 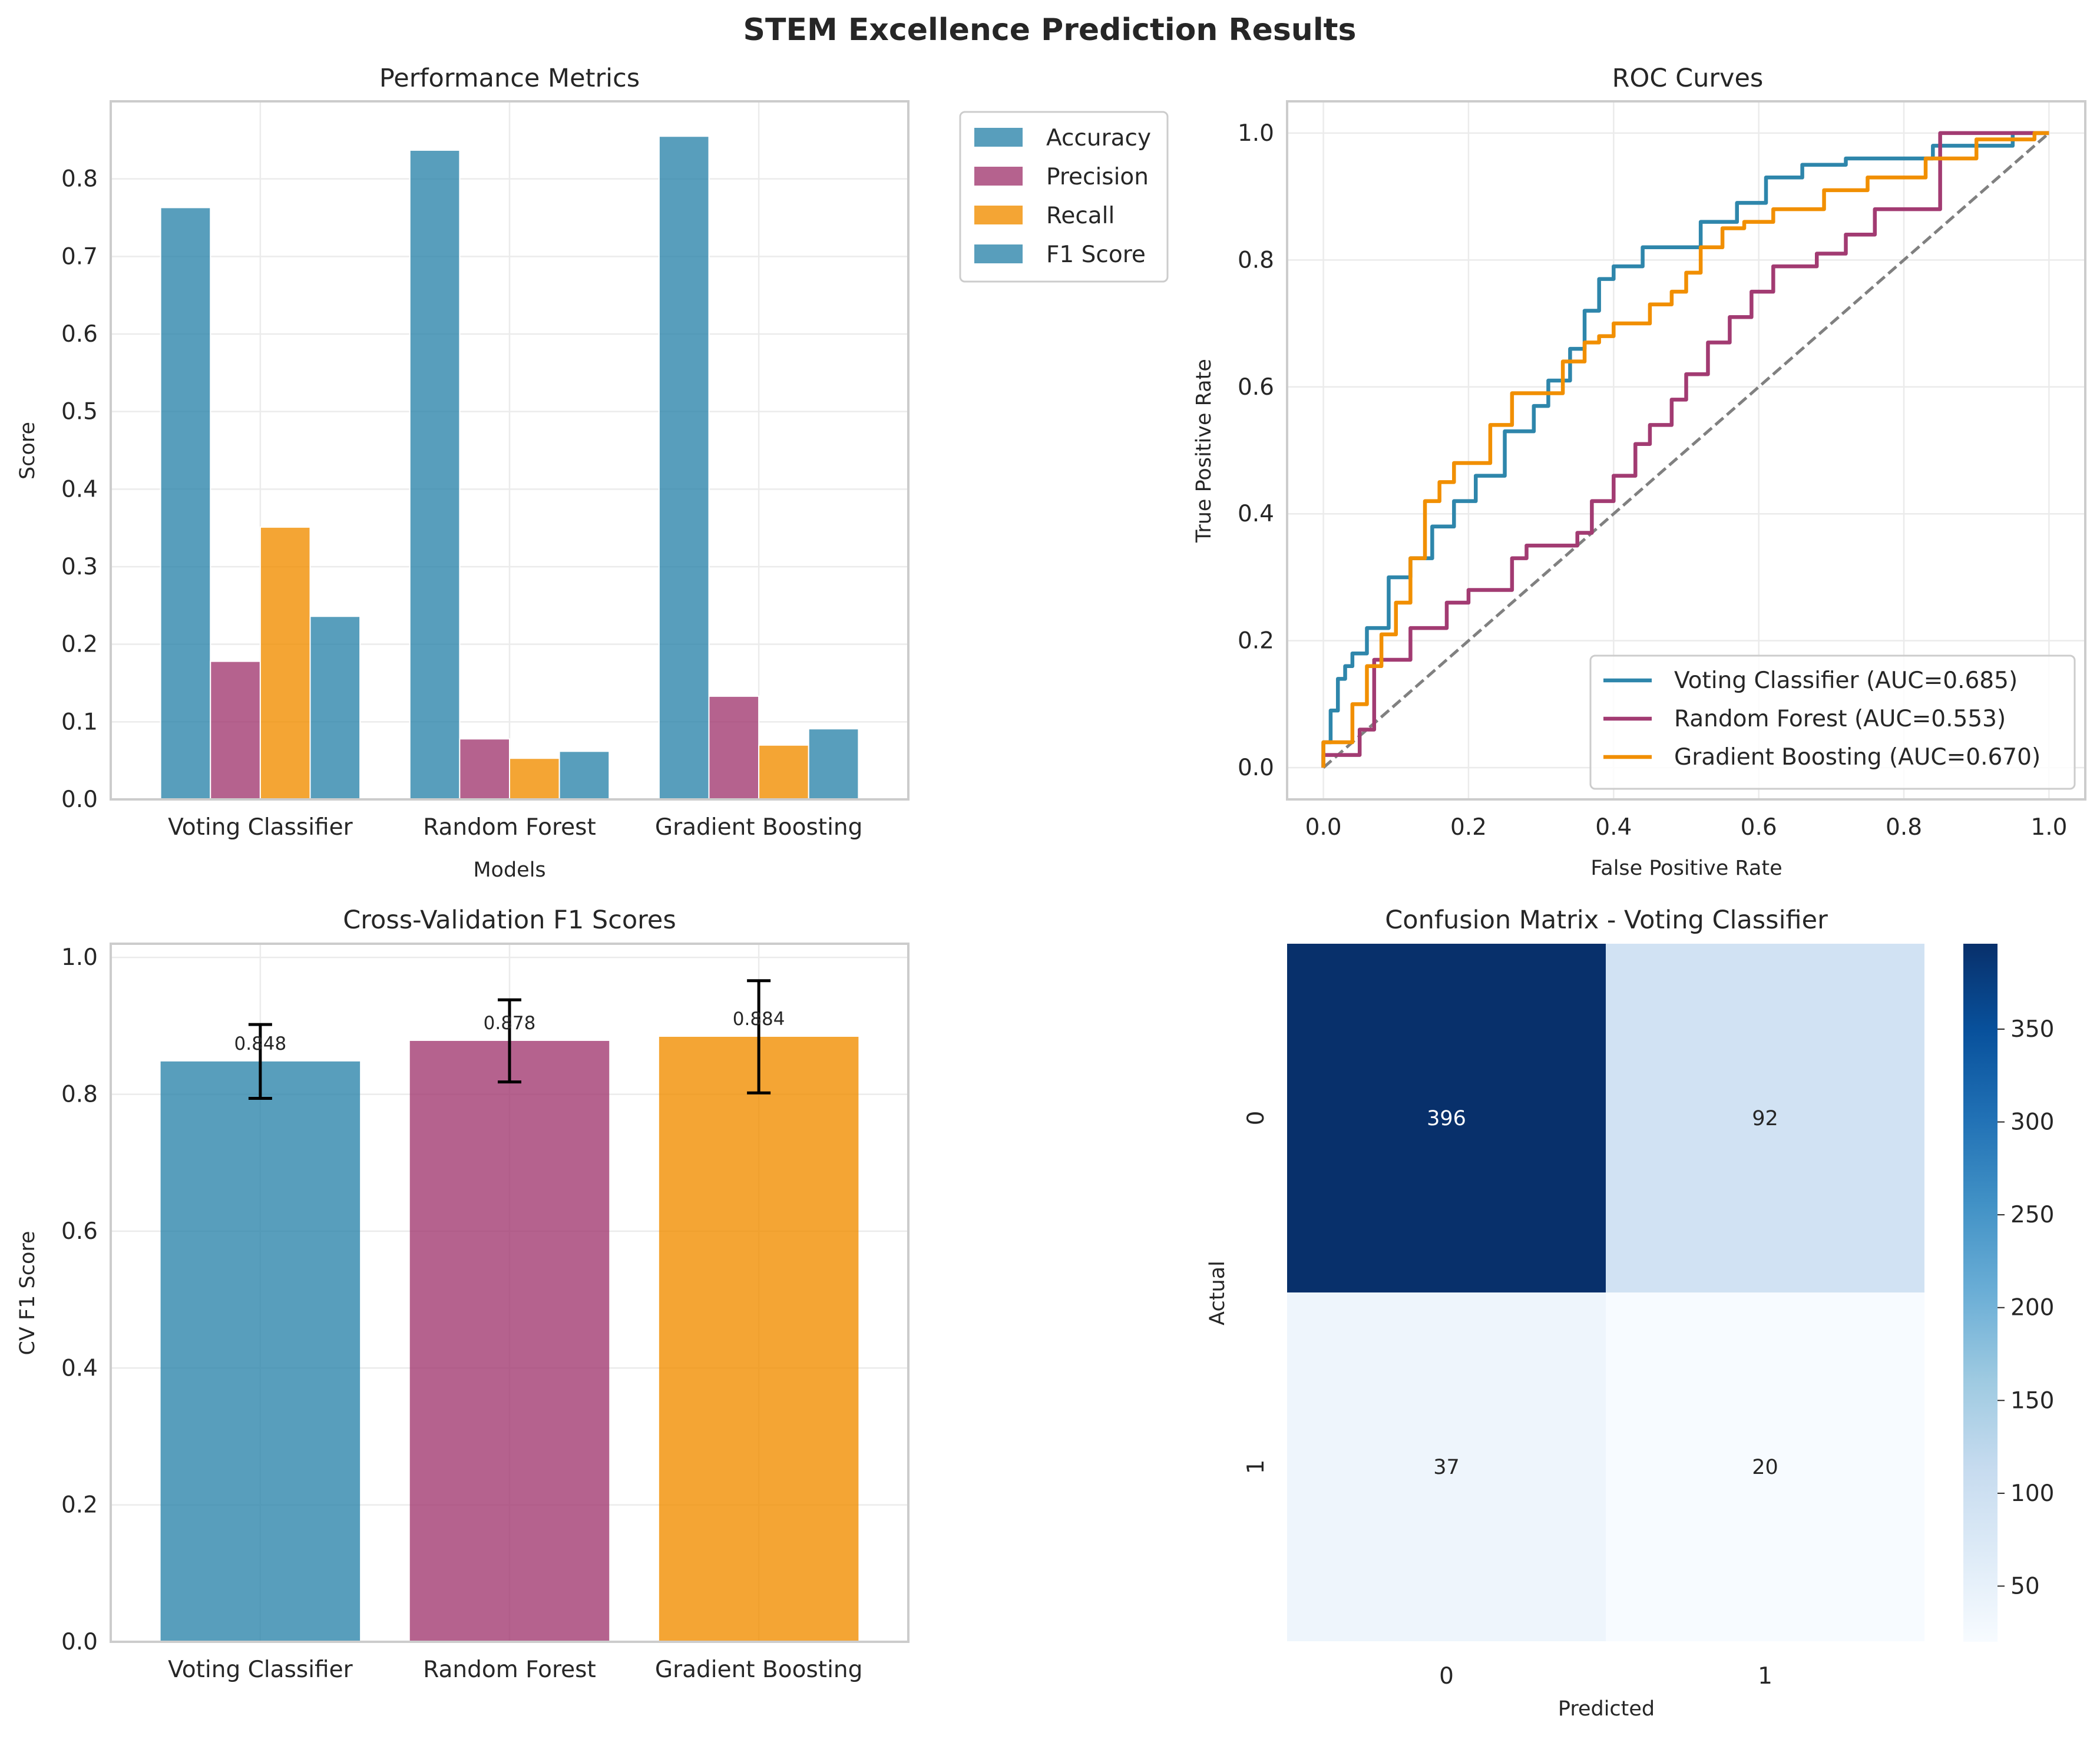 I want to click on x-axis-label: Predicted, so click(x=1606, y=1709).